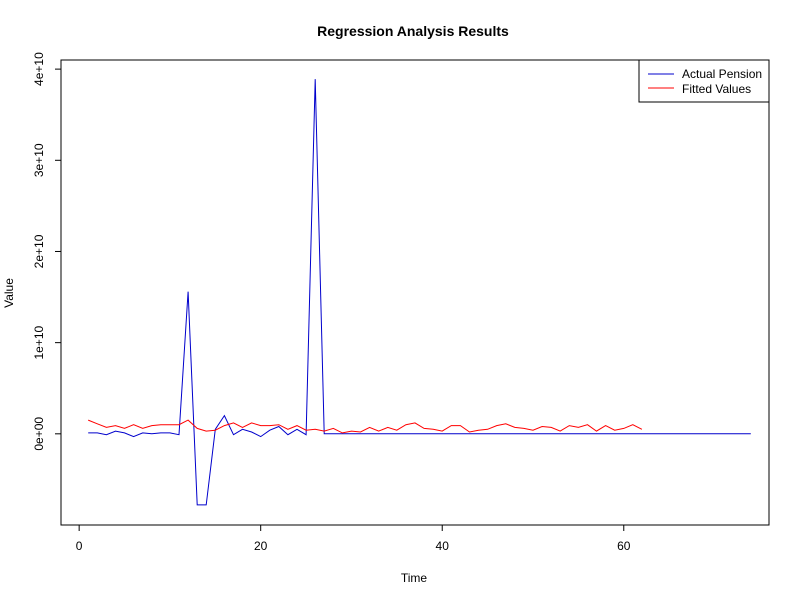  I want to click on y-tick-label: 2e+10, so click(39, 251).